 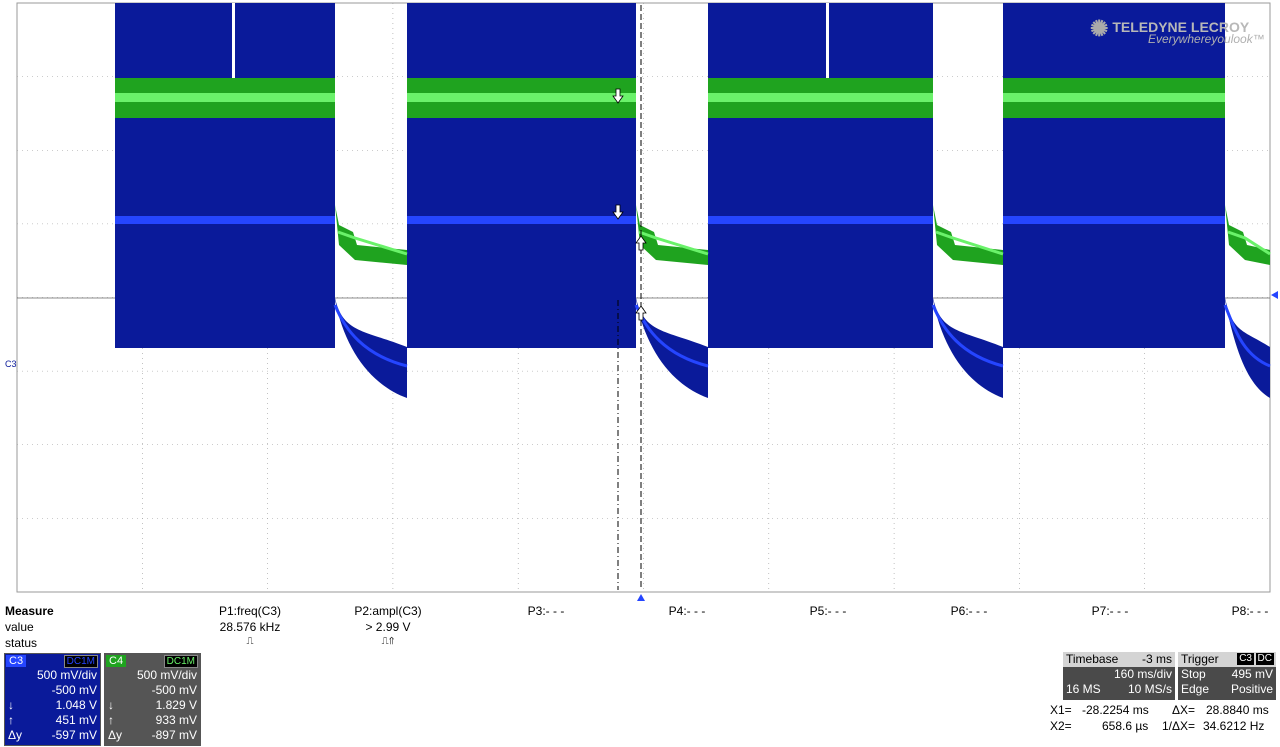 I want to click on cursor1-value: ↓ 1.048 V, so click(x=52, y=705).